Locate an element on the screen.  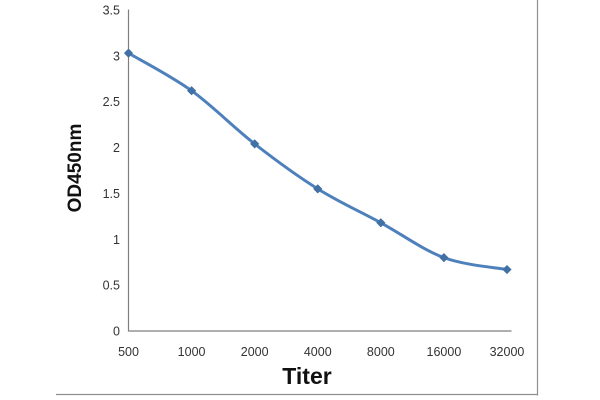
y-tick-label: 2 is located at coordinates (116, 148).